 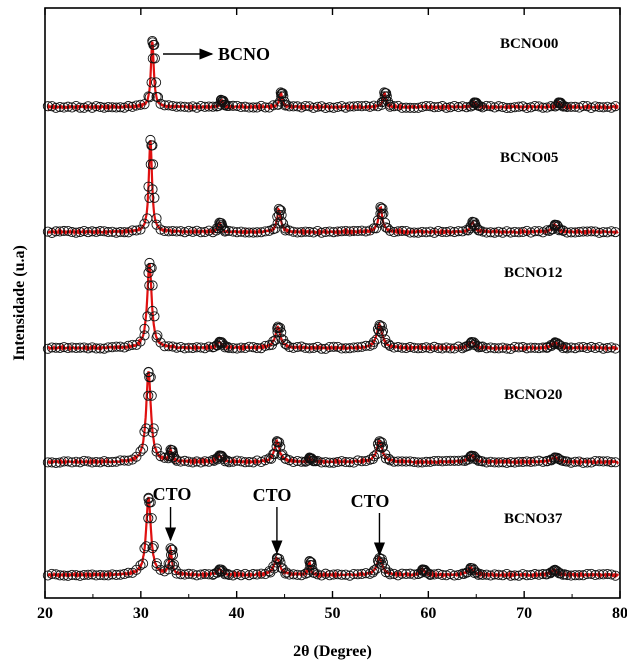 What do you see at coordinates (332, 651) in the screenshot?
I see `x-axis-title: 2θ (Degree)` at bounding box center [332, 651].